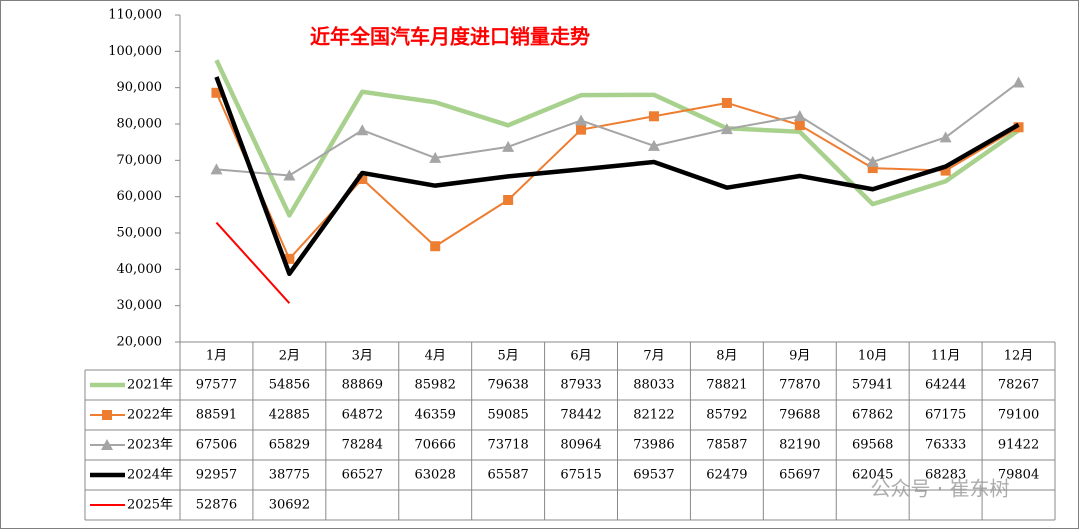  I want to click on y-tick-label: 70,000, so click(140, 160).